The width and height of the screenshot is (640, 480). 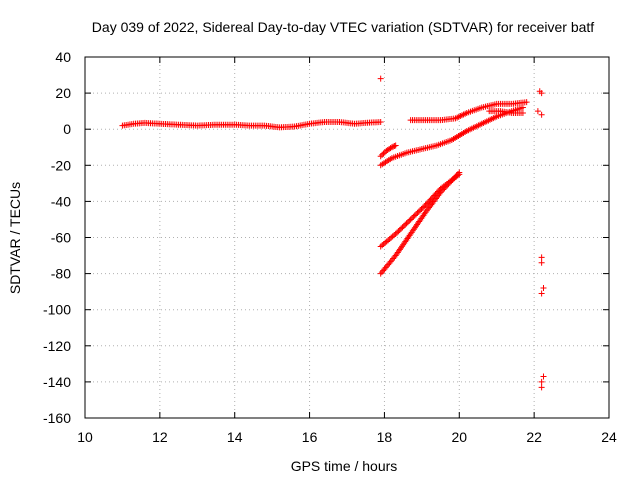 What do you see at coordinates (385, 437) in the screenshot?
I see `x-tick-label: 18` at bounding box center [385, 437].